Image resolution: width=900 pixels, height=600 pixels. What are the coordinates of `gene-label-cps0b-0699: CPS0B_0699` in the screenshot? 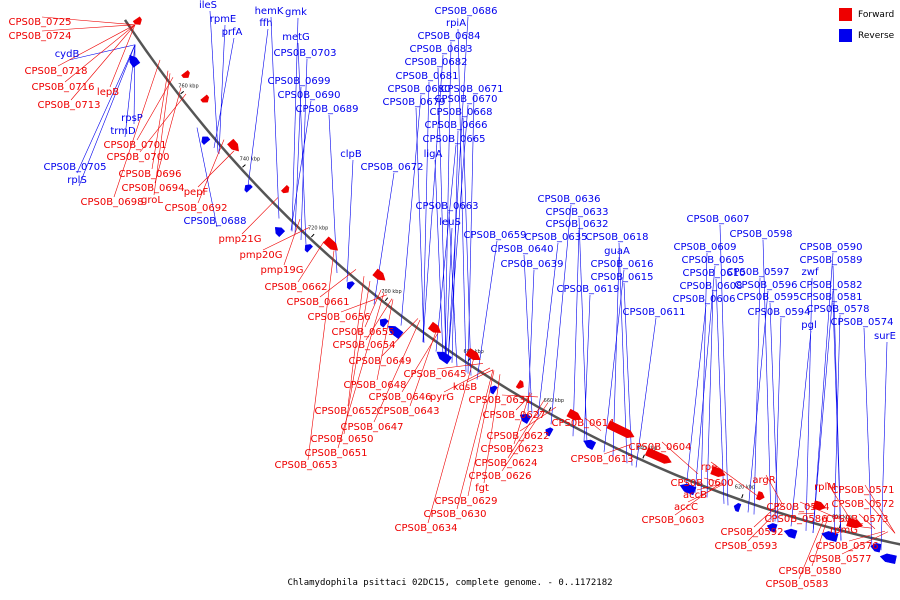 It's located at (298, 81).